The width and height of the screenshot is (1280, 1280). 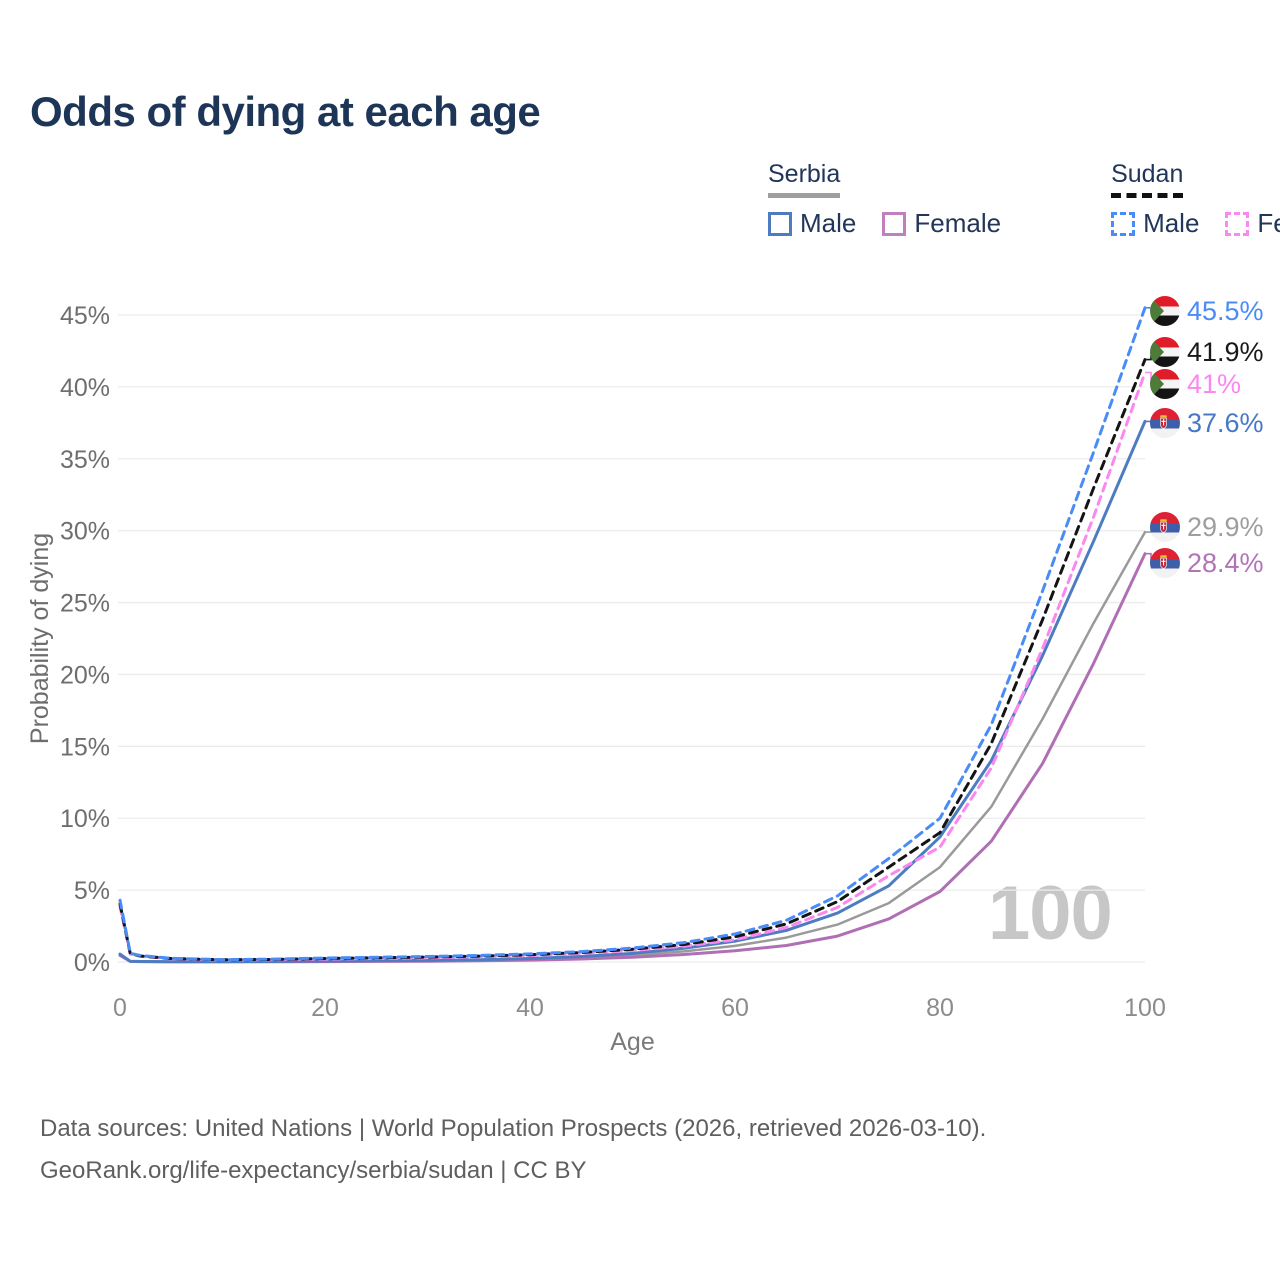 What do you see at coordinates (85, 316) in the screenshot?
I see `y-tick-label: 45%` at bounding box center [85, 316].